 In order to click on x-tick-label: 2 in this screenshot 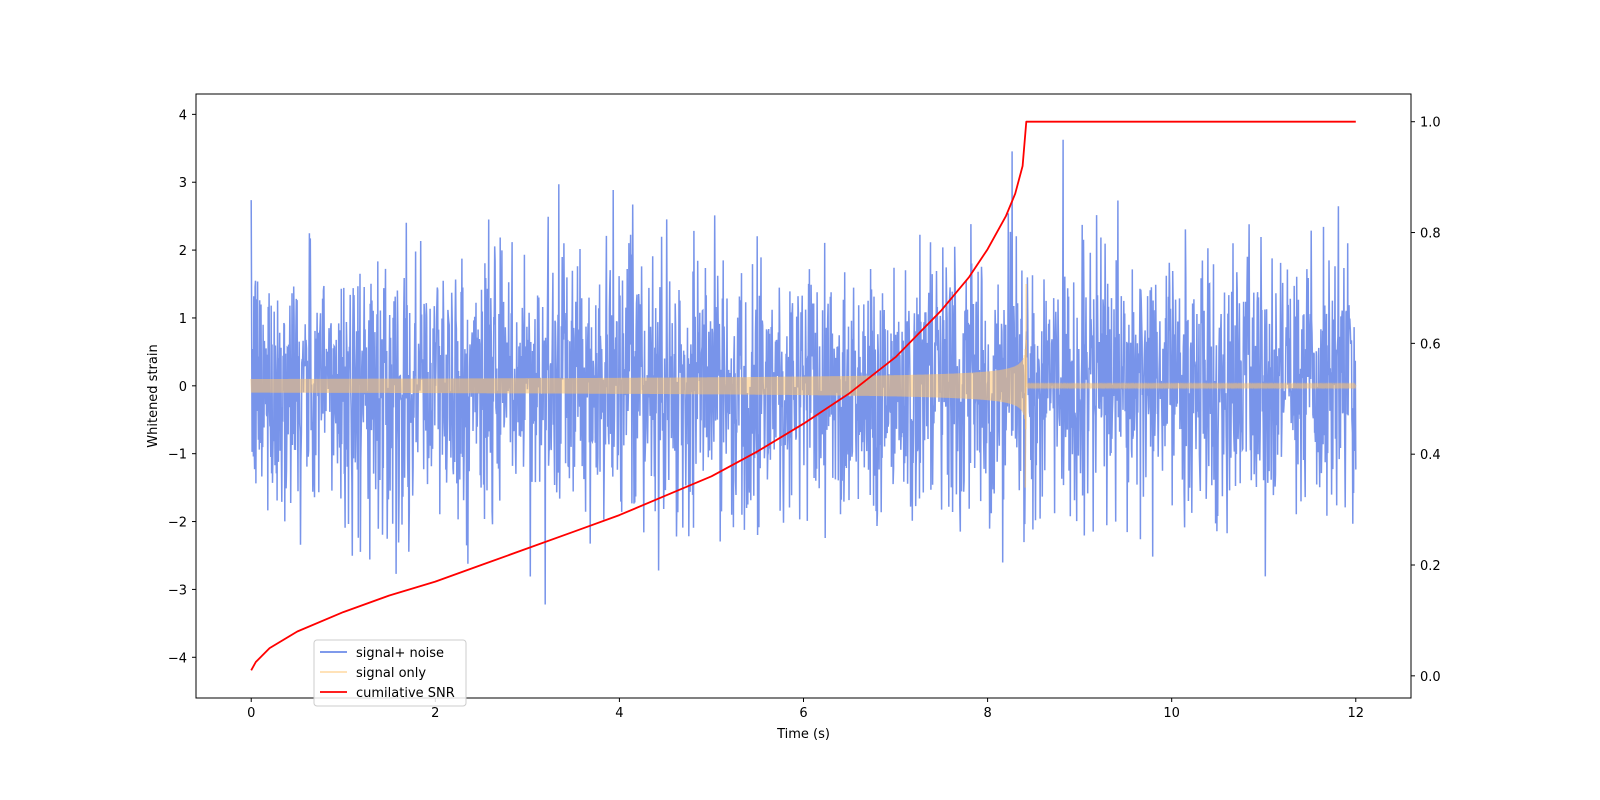, I will do `click(435, 713)`.